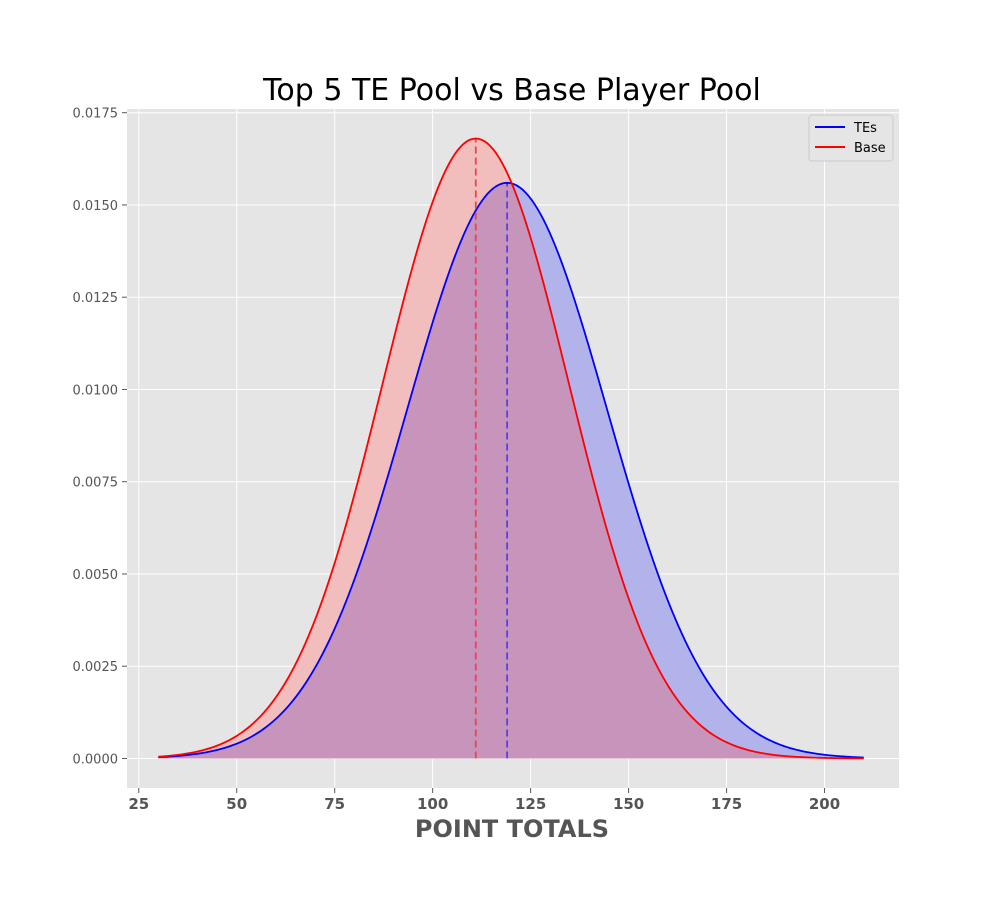 The image size is (1000, 900). What do you see at coordinates (96, 667) in the screenshot?
I see `y-tick-label: 0.0025` at bounding box center [96, 667].